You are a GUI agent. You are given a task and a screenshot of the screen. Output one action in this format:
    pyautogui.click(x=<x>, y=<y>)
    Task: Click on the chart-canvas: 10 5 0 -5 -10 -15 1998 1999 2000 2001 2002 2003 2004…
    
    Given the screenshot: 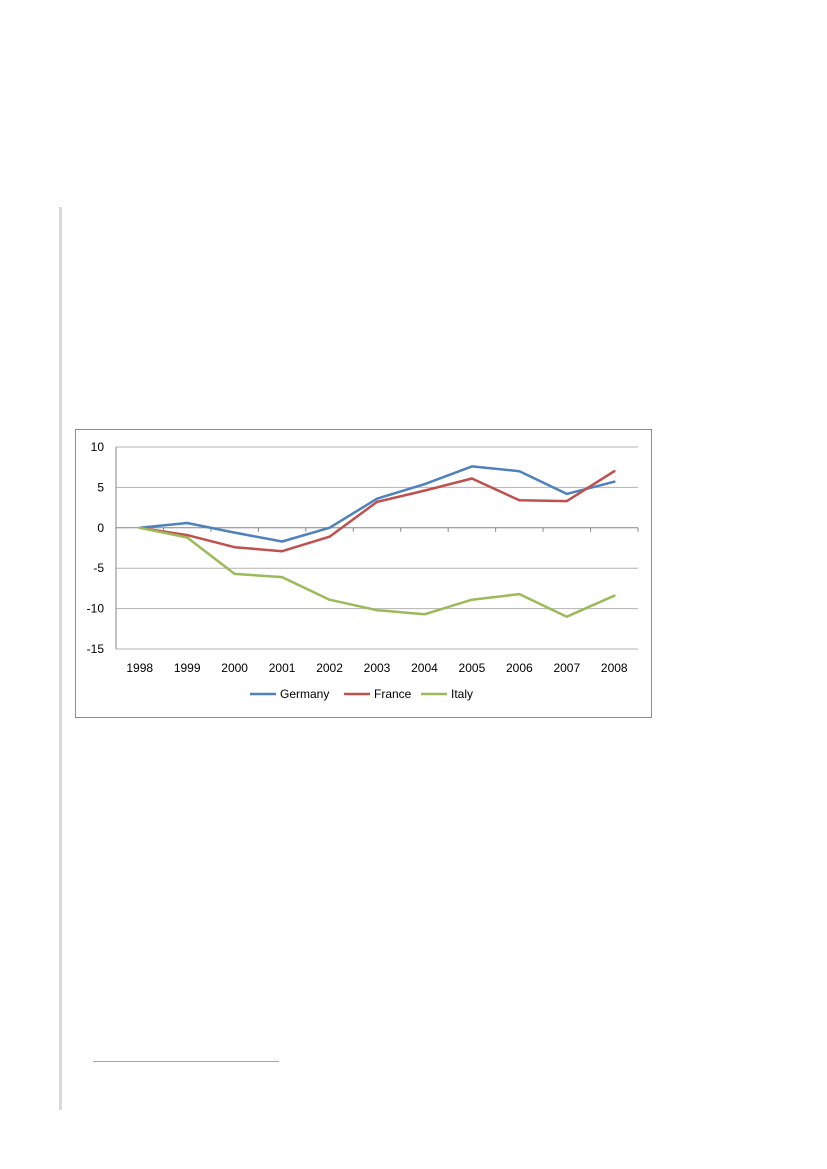 What is the action you would take?
    pyautogui.click(x=363, y=570)
    